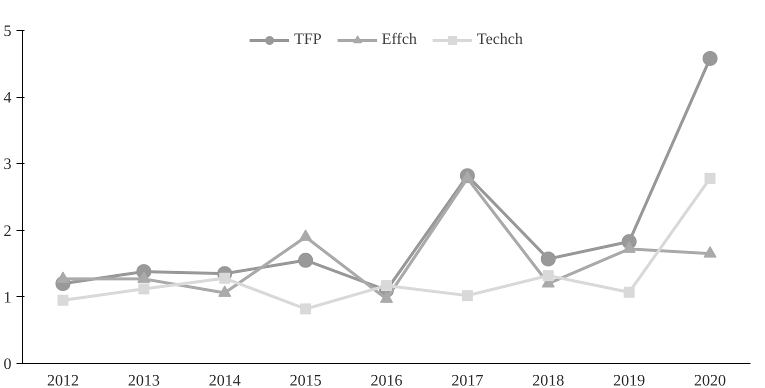 The image size is (765, 388). I want to click on legend-label: TFP, so click(308, 40).